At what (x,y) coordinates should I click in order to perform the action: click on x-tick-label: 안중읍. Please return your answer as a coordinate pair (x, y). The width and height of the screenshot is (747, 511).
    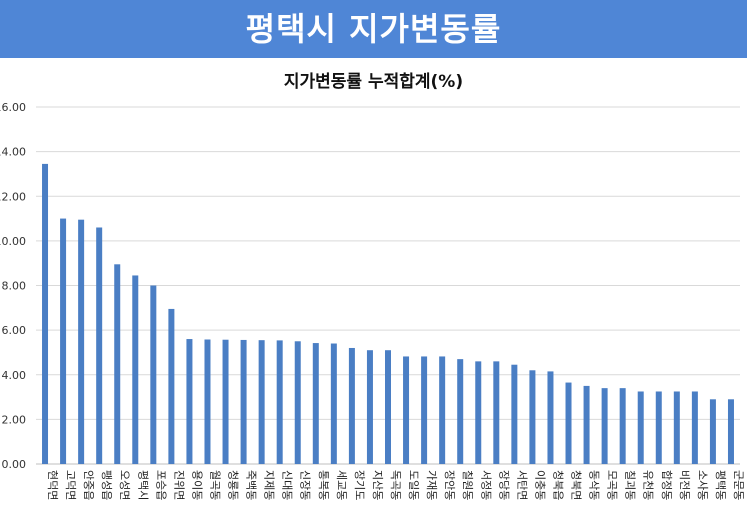
    Looking at the image, I should click on (88, 485).